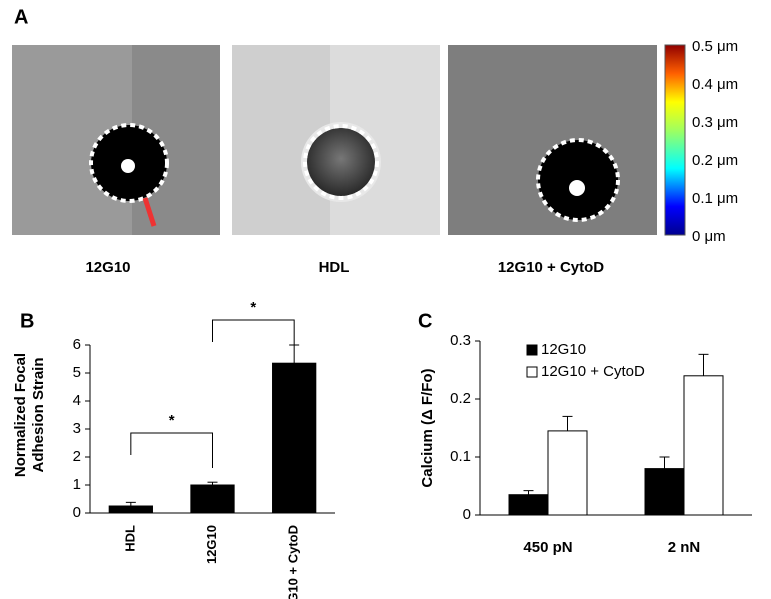  Describe the element at coordinates (427, 427) in the screenshot. I see `y-axis-label: Calcium (Δ F/Fo)` at that location.